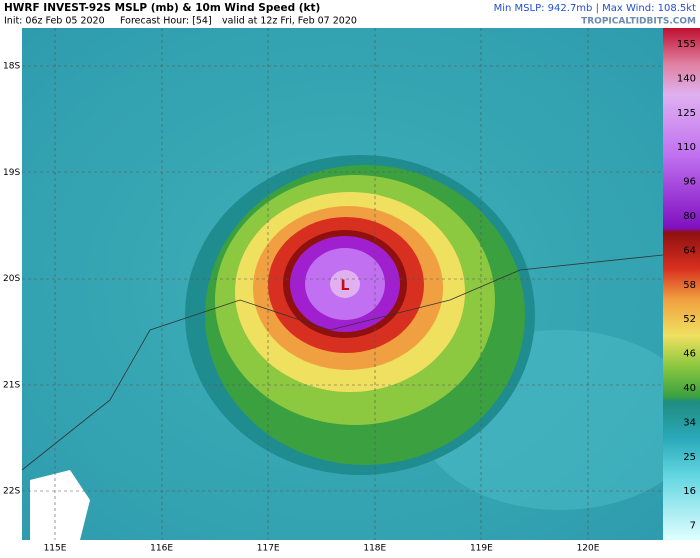  Describe the element at coordinates (55, 549) in the screenshot. I see `lon-label: 115E` at that location.